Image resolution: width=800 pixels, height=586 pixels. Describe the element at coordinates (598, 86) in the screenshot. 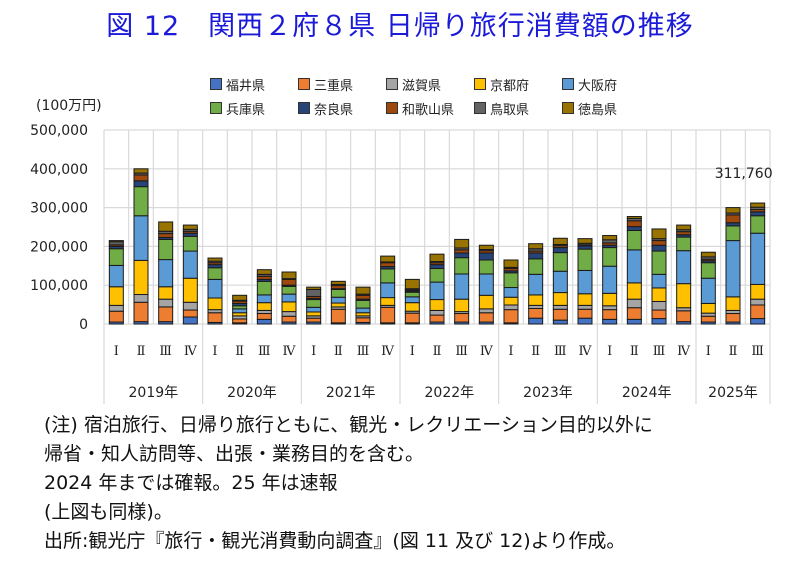

I see `legend-label: 大阪府` at that location.